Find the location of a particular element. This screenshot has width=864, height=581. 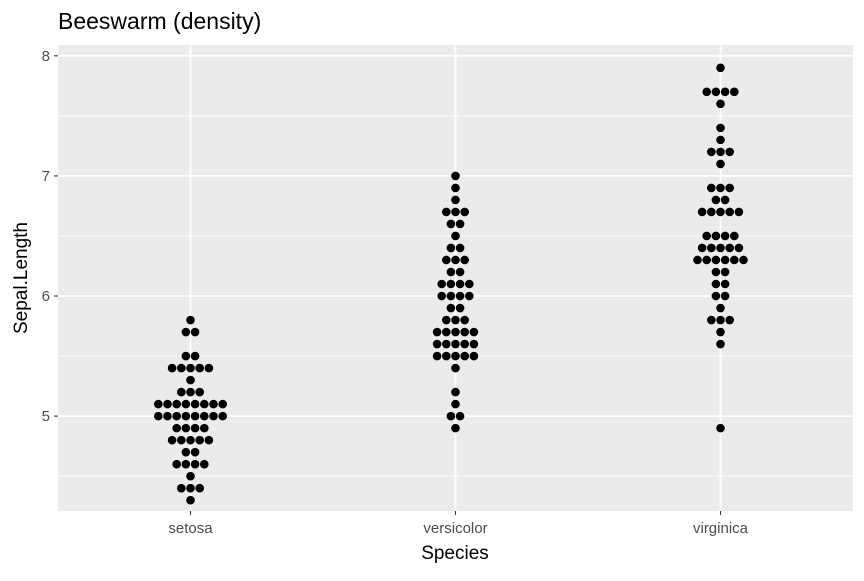

x-tick-label-setosa: setosa is located at coordinates (190, 528).